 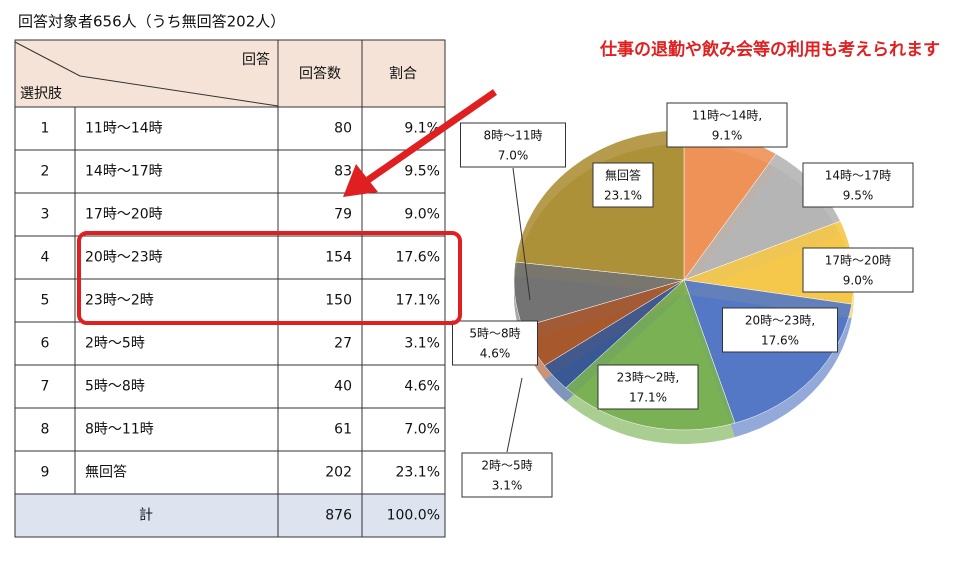 What do you see at coordinates (422, 215) in the screenshot?
I see `row-ratio: 9.0%` at bounding box center [422, 215].